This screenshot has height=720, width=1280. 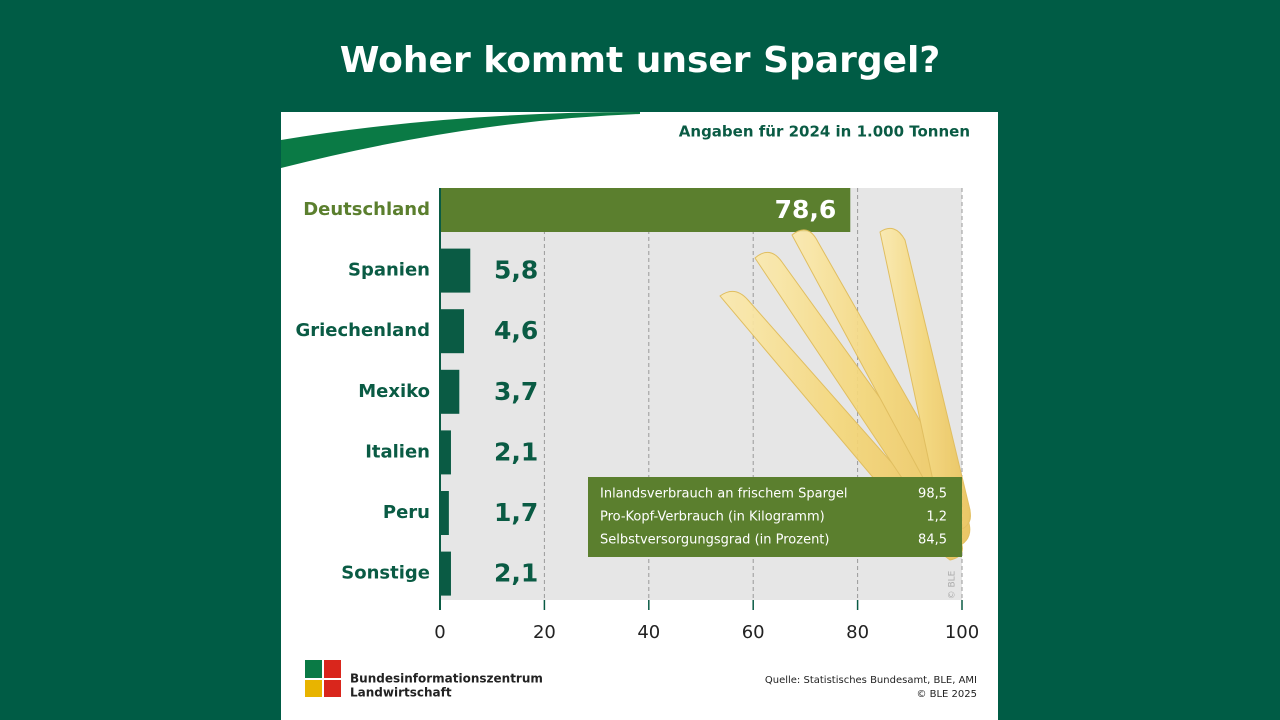 What do you see at coordinates (962, 632) in the screenshot?
I see `x-tick-label: 100` at bounding box center [962, 632].